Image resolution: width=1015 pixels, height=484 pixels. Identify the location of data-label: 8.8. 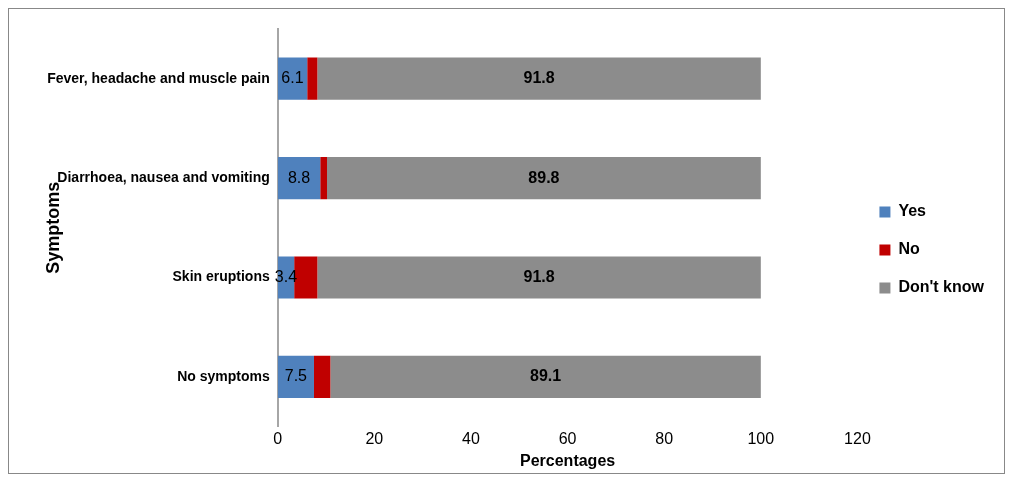
(299, 177).